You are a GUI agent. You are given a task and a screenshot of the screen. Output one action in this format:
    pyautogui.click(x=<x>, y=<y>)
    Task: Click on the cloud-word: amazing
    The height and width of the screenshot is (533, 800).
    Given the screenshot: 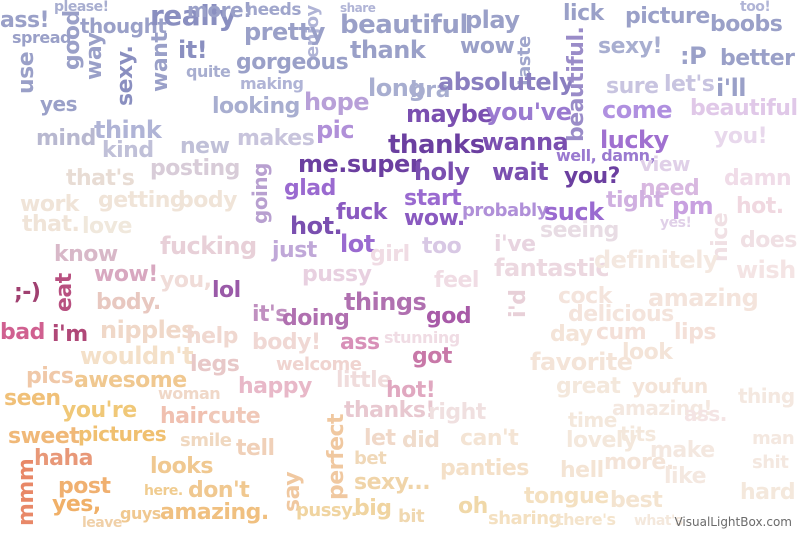 What is the action you would take?
    pyautogui.click(x=703, y=298)
    